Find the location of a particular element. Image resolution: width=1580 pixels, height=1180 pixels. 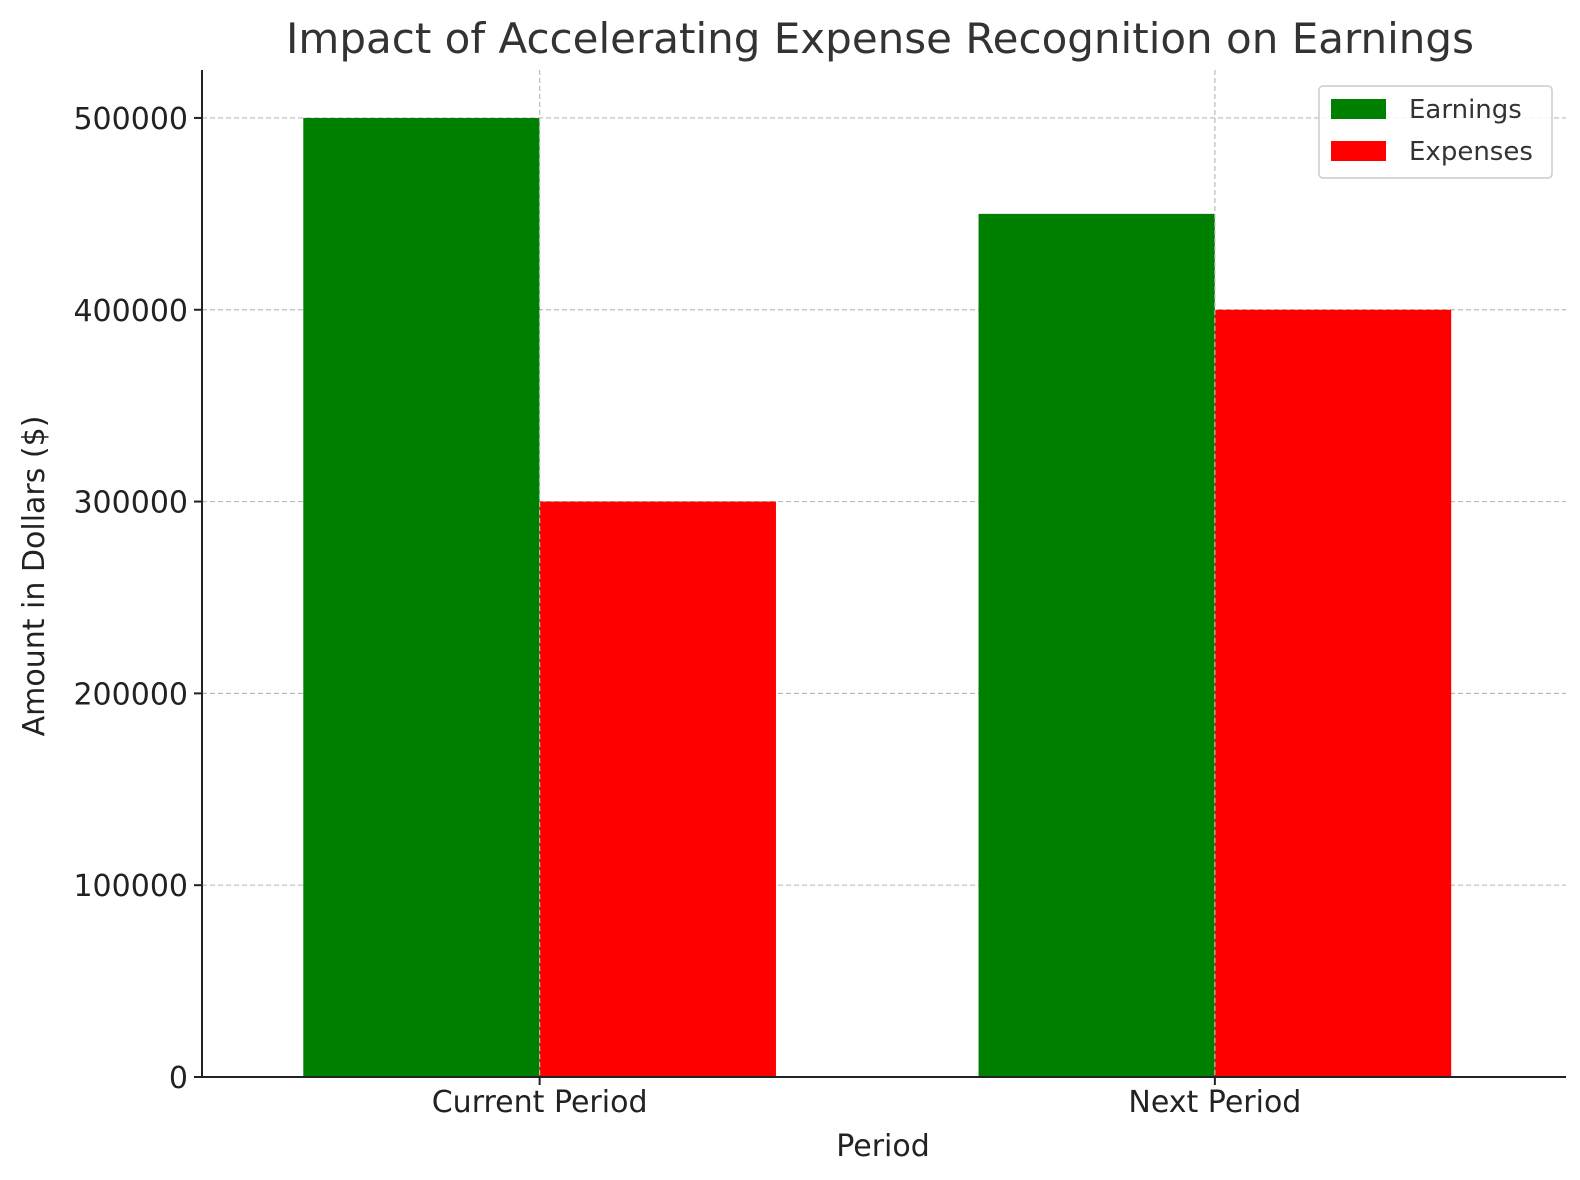

y-tick-label: 400000 is located at coordinates (130, 311).